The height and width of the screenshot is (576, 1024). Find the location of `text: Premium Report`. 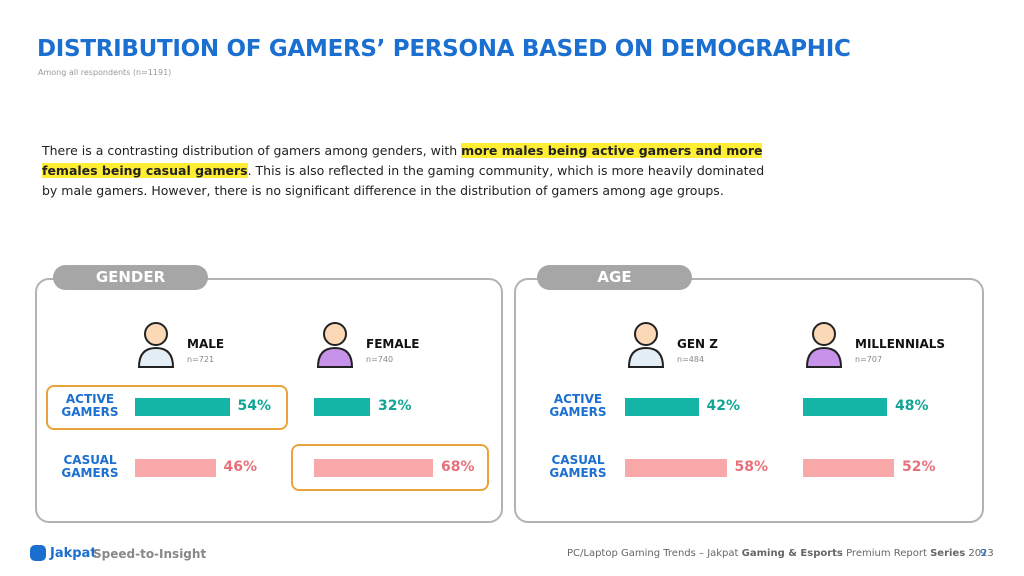

text: Premium Report is located at coordinates (886, 553).